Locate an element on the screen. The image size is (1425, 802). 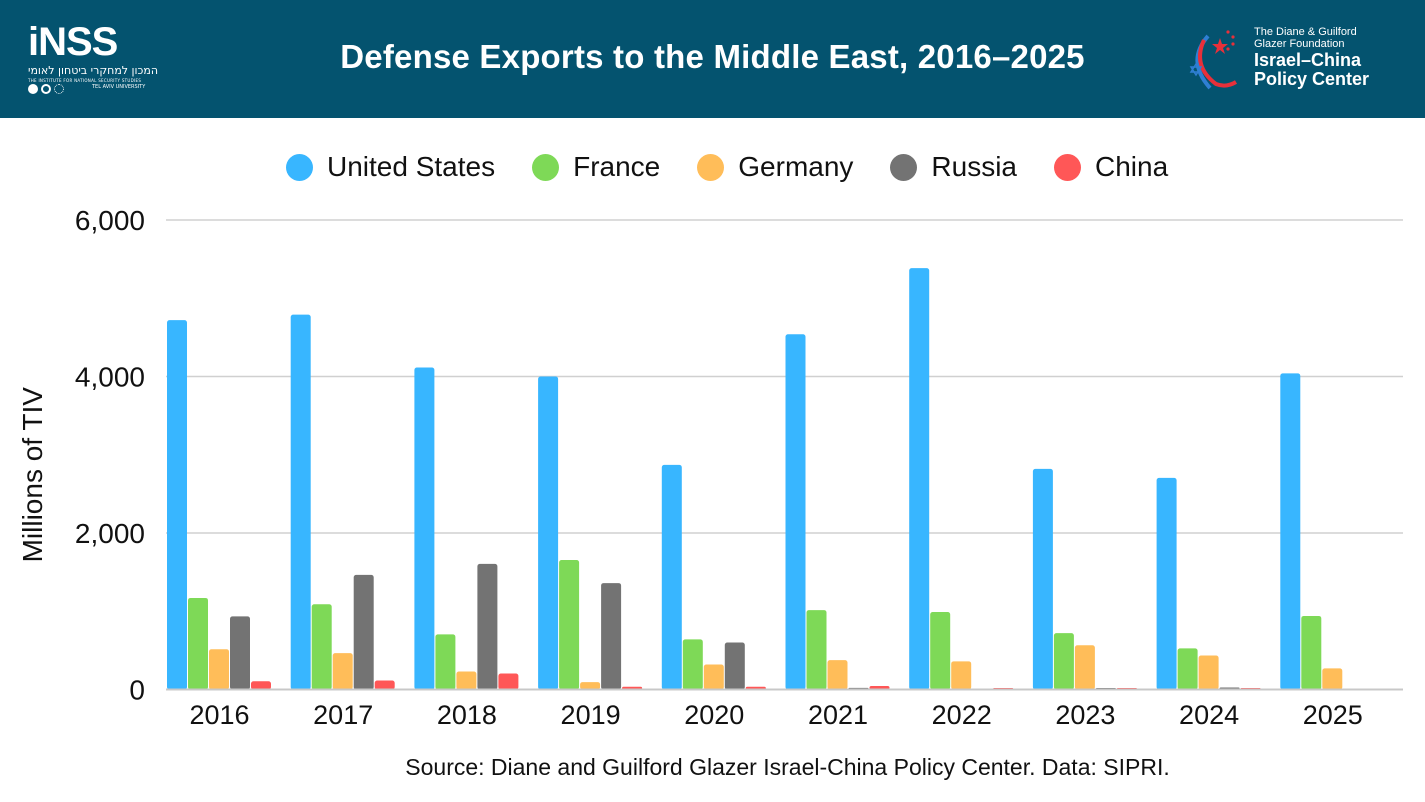
bar-germany-2016 is located at coordinates (219, 669).